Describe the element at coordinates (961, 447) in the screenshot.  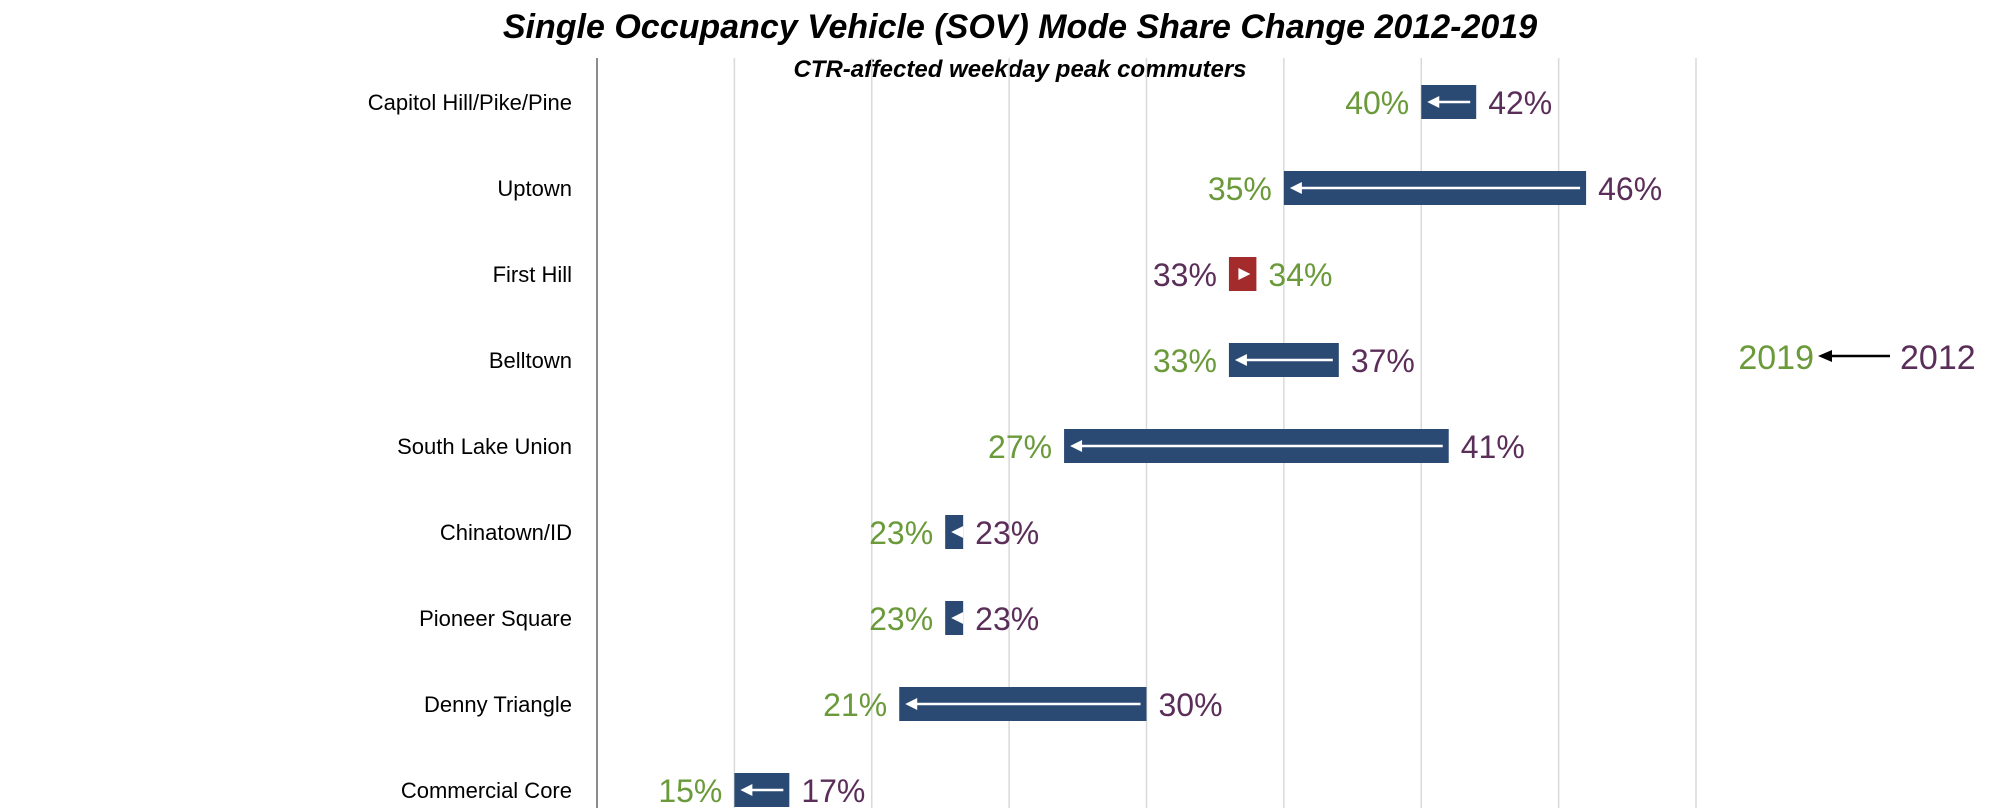
I see `data-row: South Lake Union 27% 41%` at that location.